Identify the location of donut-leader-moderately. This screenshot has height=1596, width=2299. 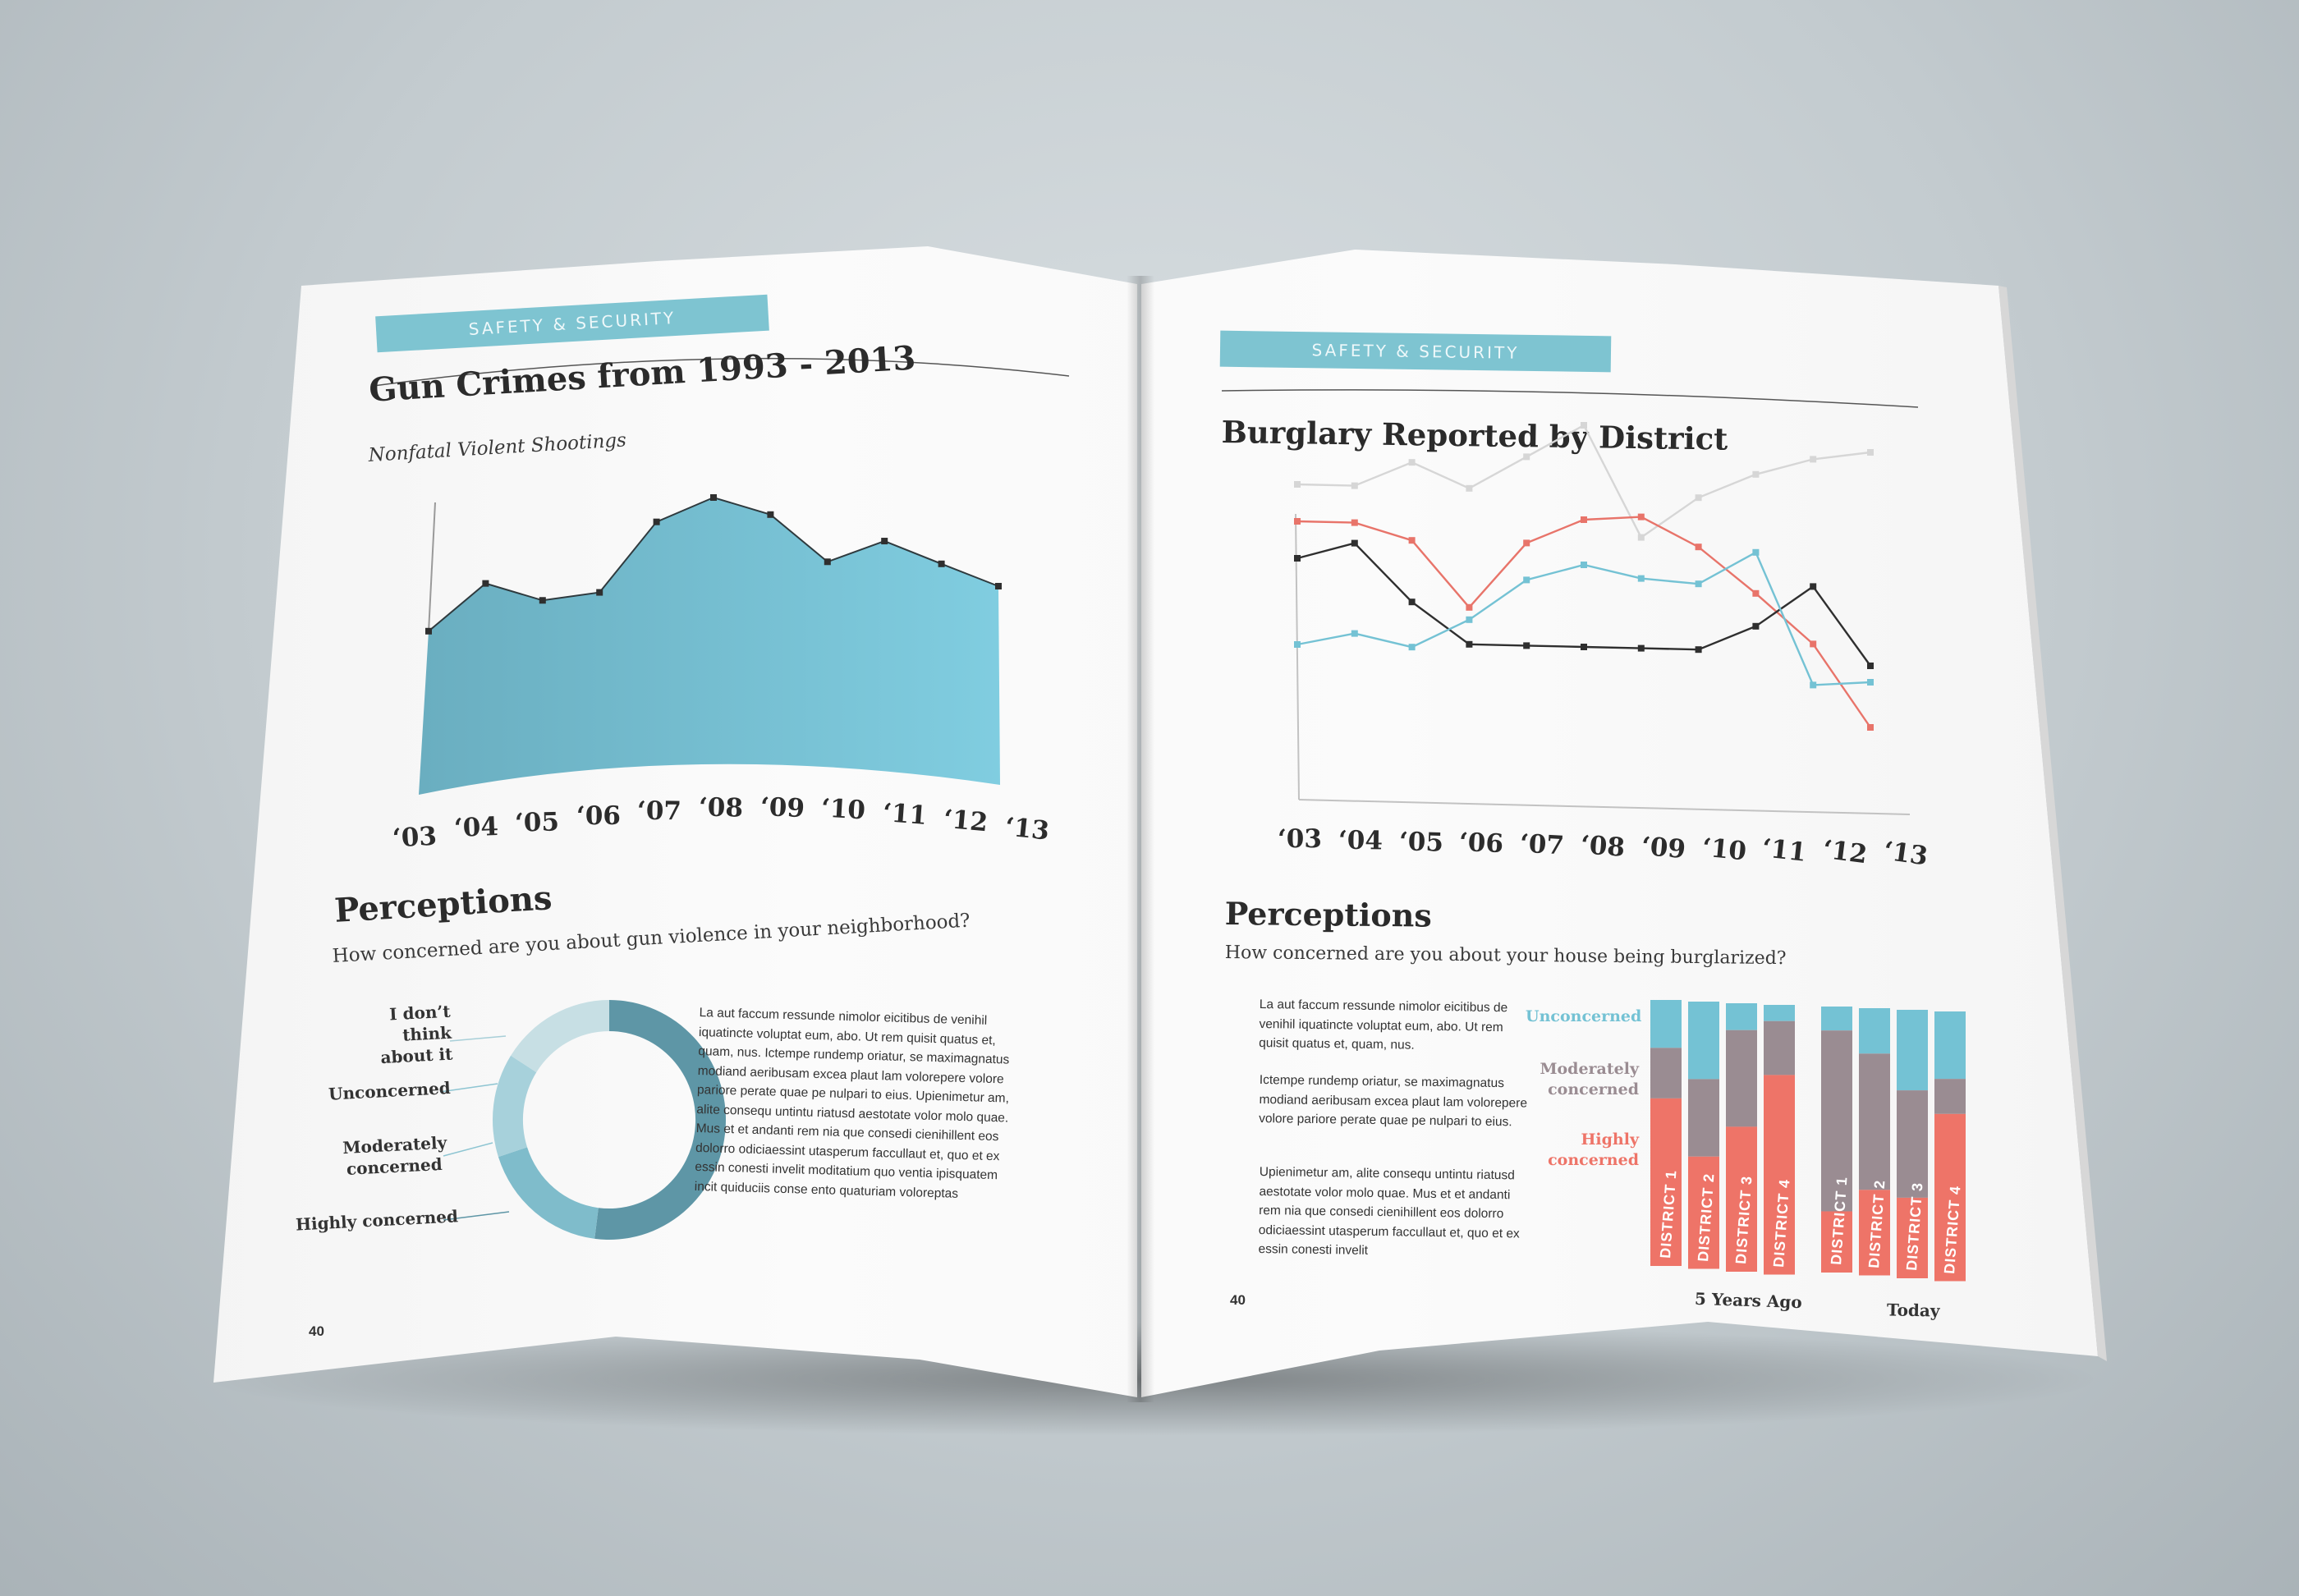
(468, 1149).